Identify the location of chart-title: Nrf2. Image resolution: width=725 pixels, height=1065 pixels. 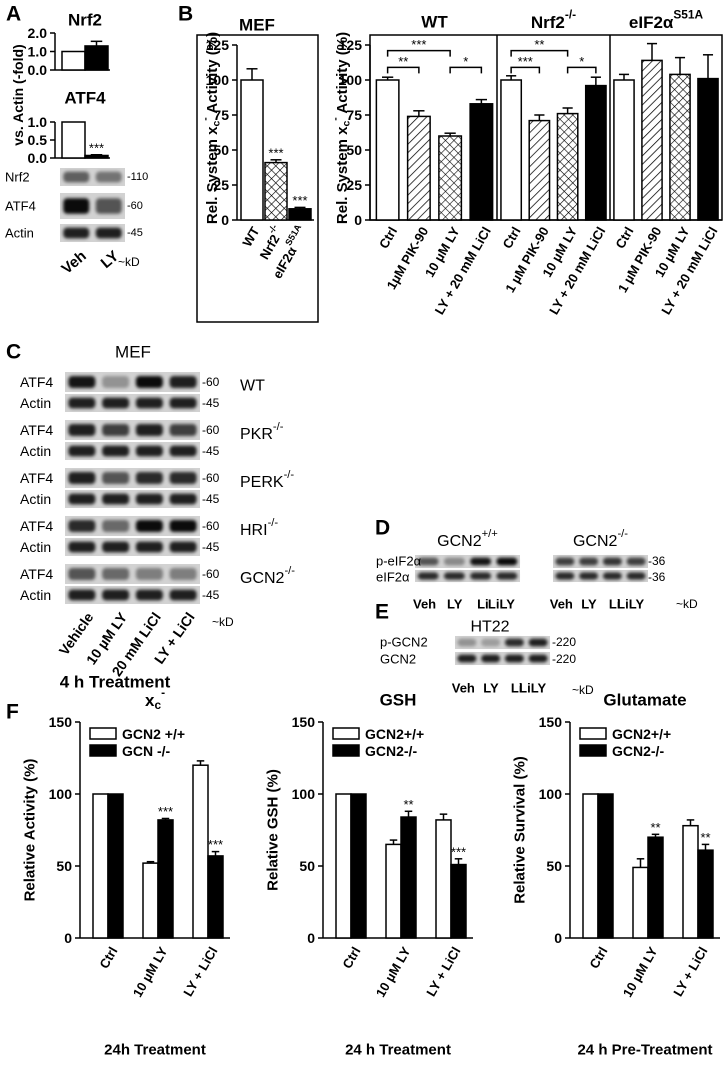
(85, 20).